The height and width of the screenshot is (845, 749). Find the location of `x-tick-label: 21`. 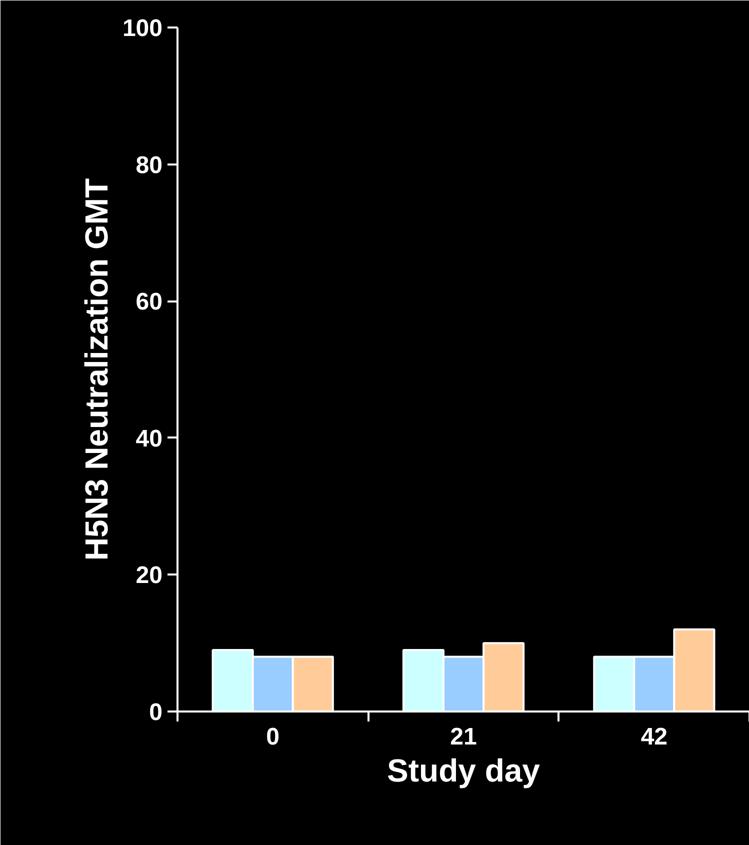

x-tick-label: 21 is located at coordinates (463, 737).